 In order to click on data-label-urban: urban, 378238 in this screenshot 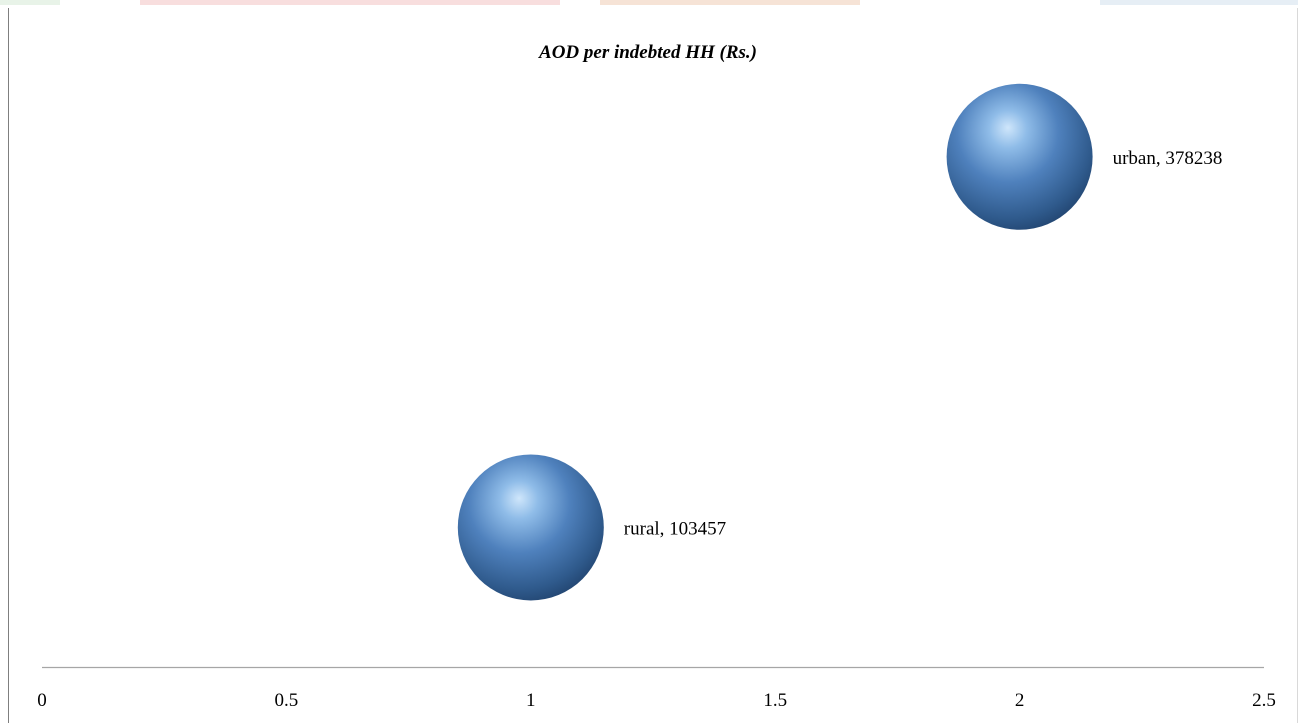, I will do `click(1168, 158)`.